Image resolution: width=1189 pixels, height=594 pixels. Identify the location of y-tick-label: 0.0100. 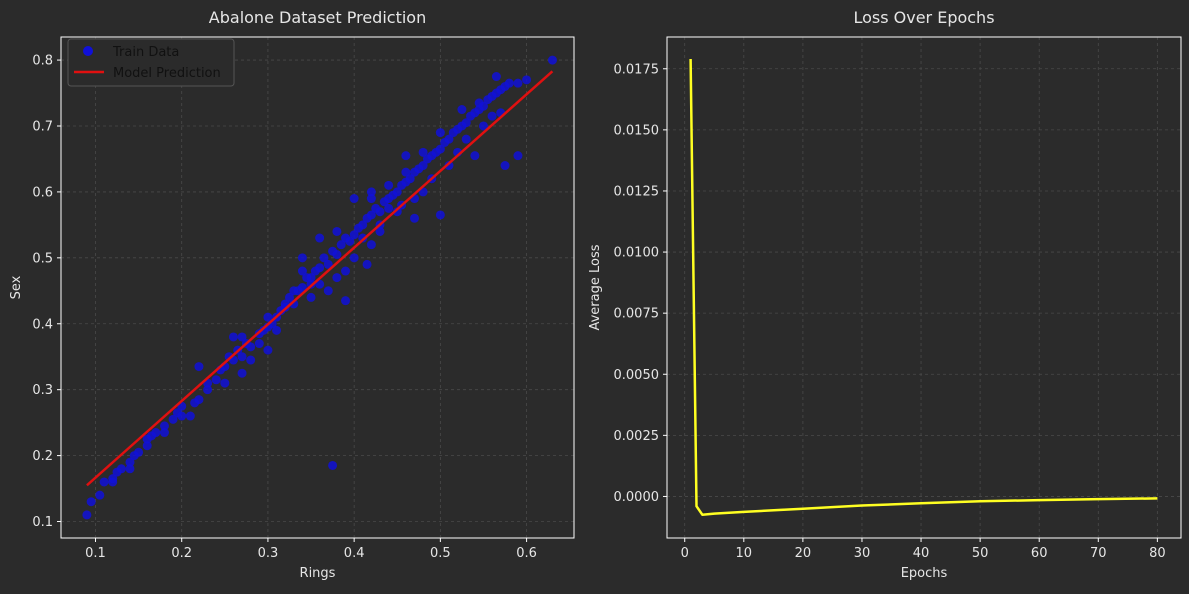
(637, 253).